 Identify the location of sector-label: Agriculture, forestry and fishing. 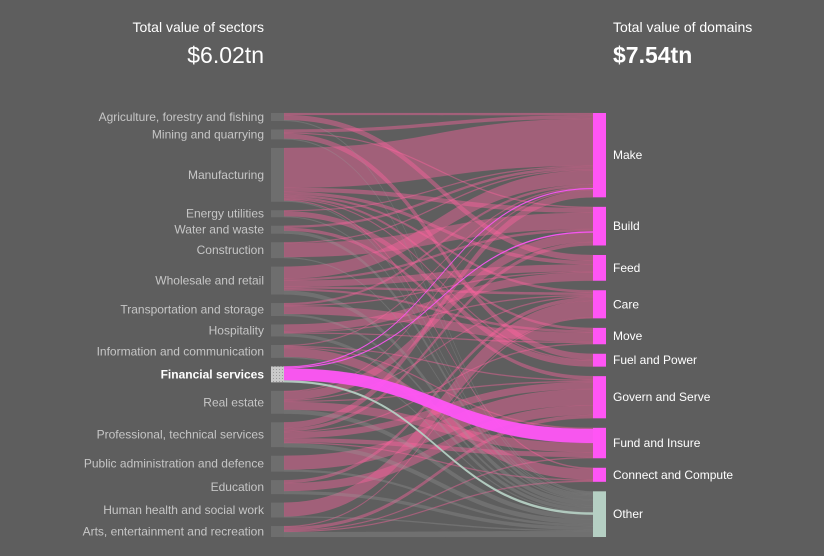
(181, 117).